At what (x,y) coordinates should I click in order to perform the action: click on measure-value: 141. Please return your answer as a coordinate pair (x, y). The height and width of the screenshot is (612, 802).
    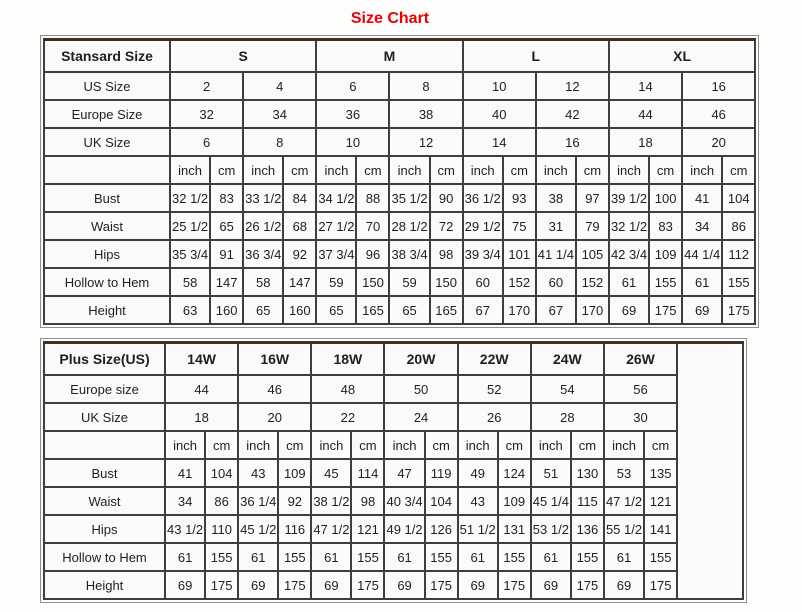
    Looking at the image, I should click on (661, 529).